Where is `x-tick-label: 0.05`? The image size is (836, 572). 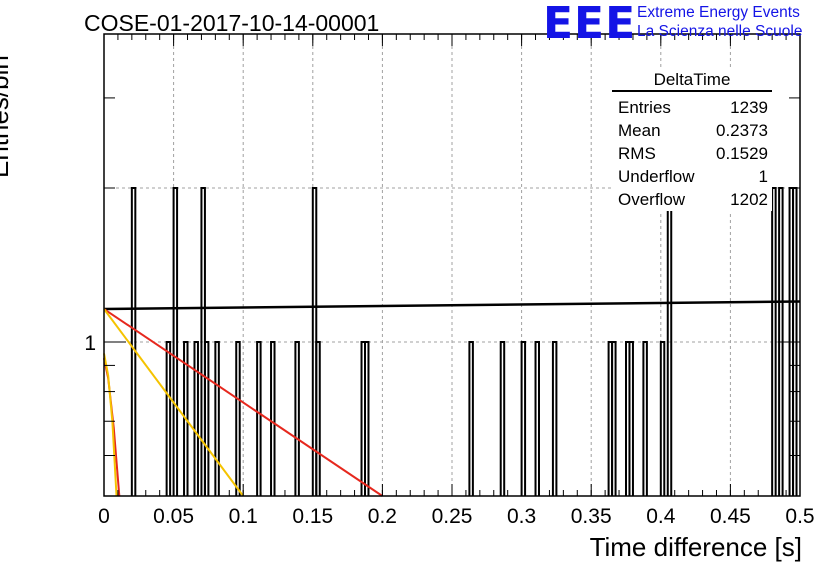 x-tick-label: 0.05 is located at coordinates (173, 516).